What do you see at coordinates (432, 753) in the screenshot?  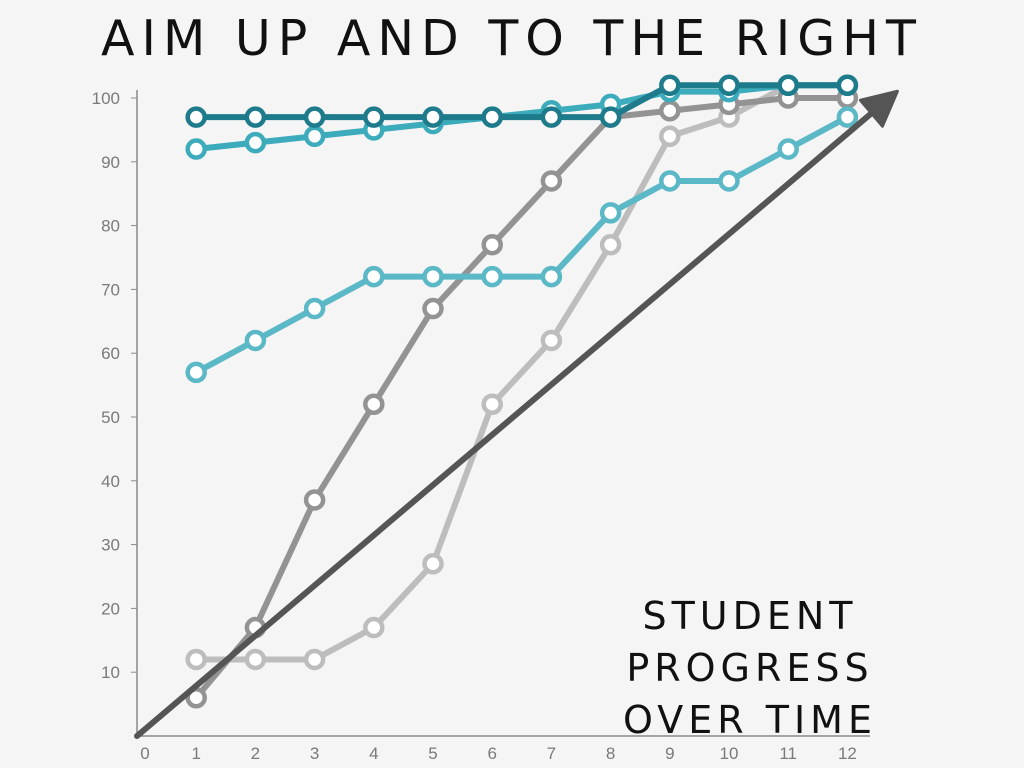 I see `x-tick-label: 5` at bounding box center [432, 753].